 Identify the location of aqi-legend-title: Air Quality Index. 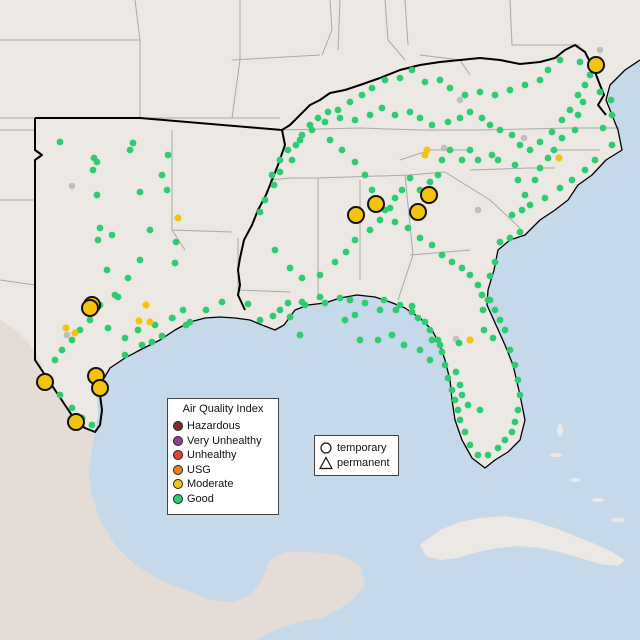
(223, 409).